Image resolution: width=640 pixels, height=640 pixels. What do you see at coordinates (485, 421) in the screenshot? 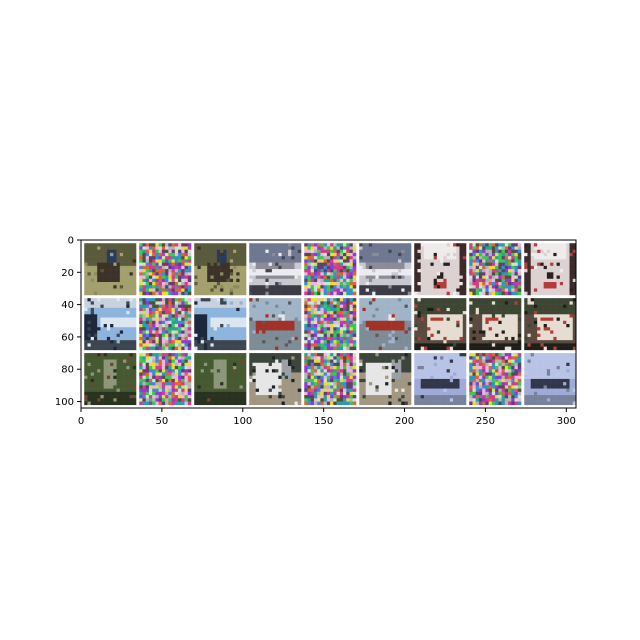
I see `x-tick-label: 250` at bounding box center [485, 421].